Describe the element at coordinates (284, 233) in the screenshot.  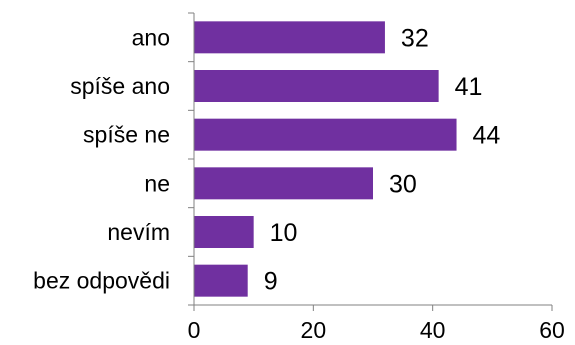
I see `value-label-nevim: 10` at that location.